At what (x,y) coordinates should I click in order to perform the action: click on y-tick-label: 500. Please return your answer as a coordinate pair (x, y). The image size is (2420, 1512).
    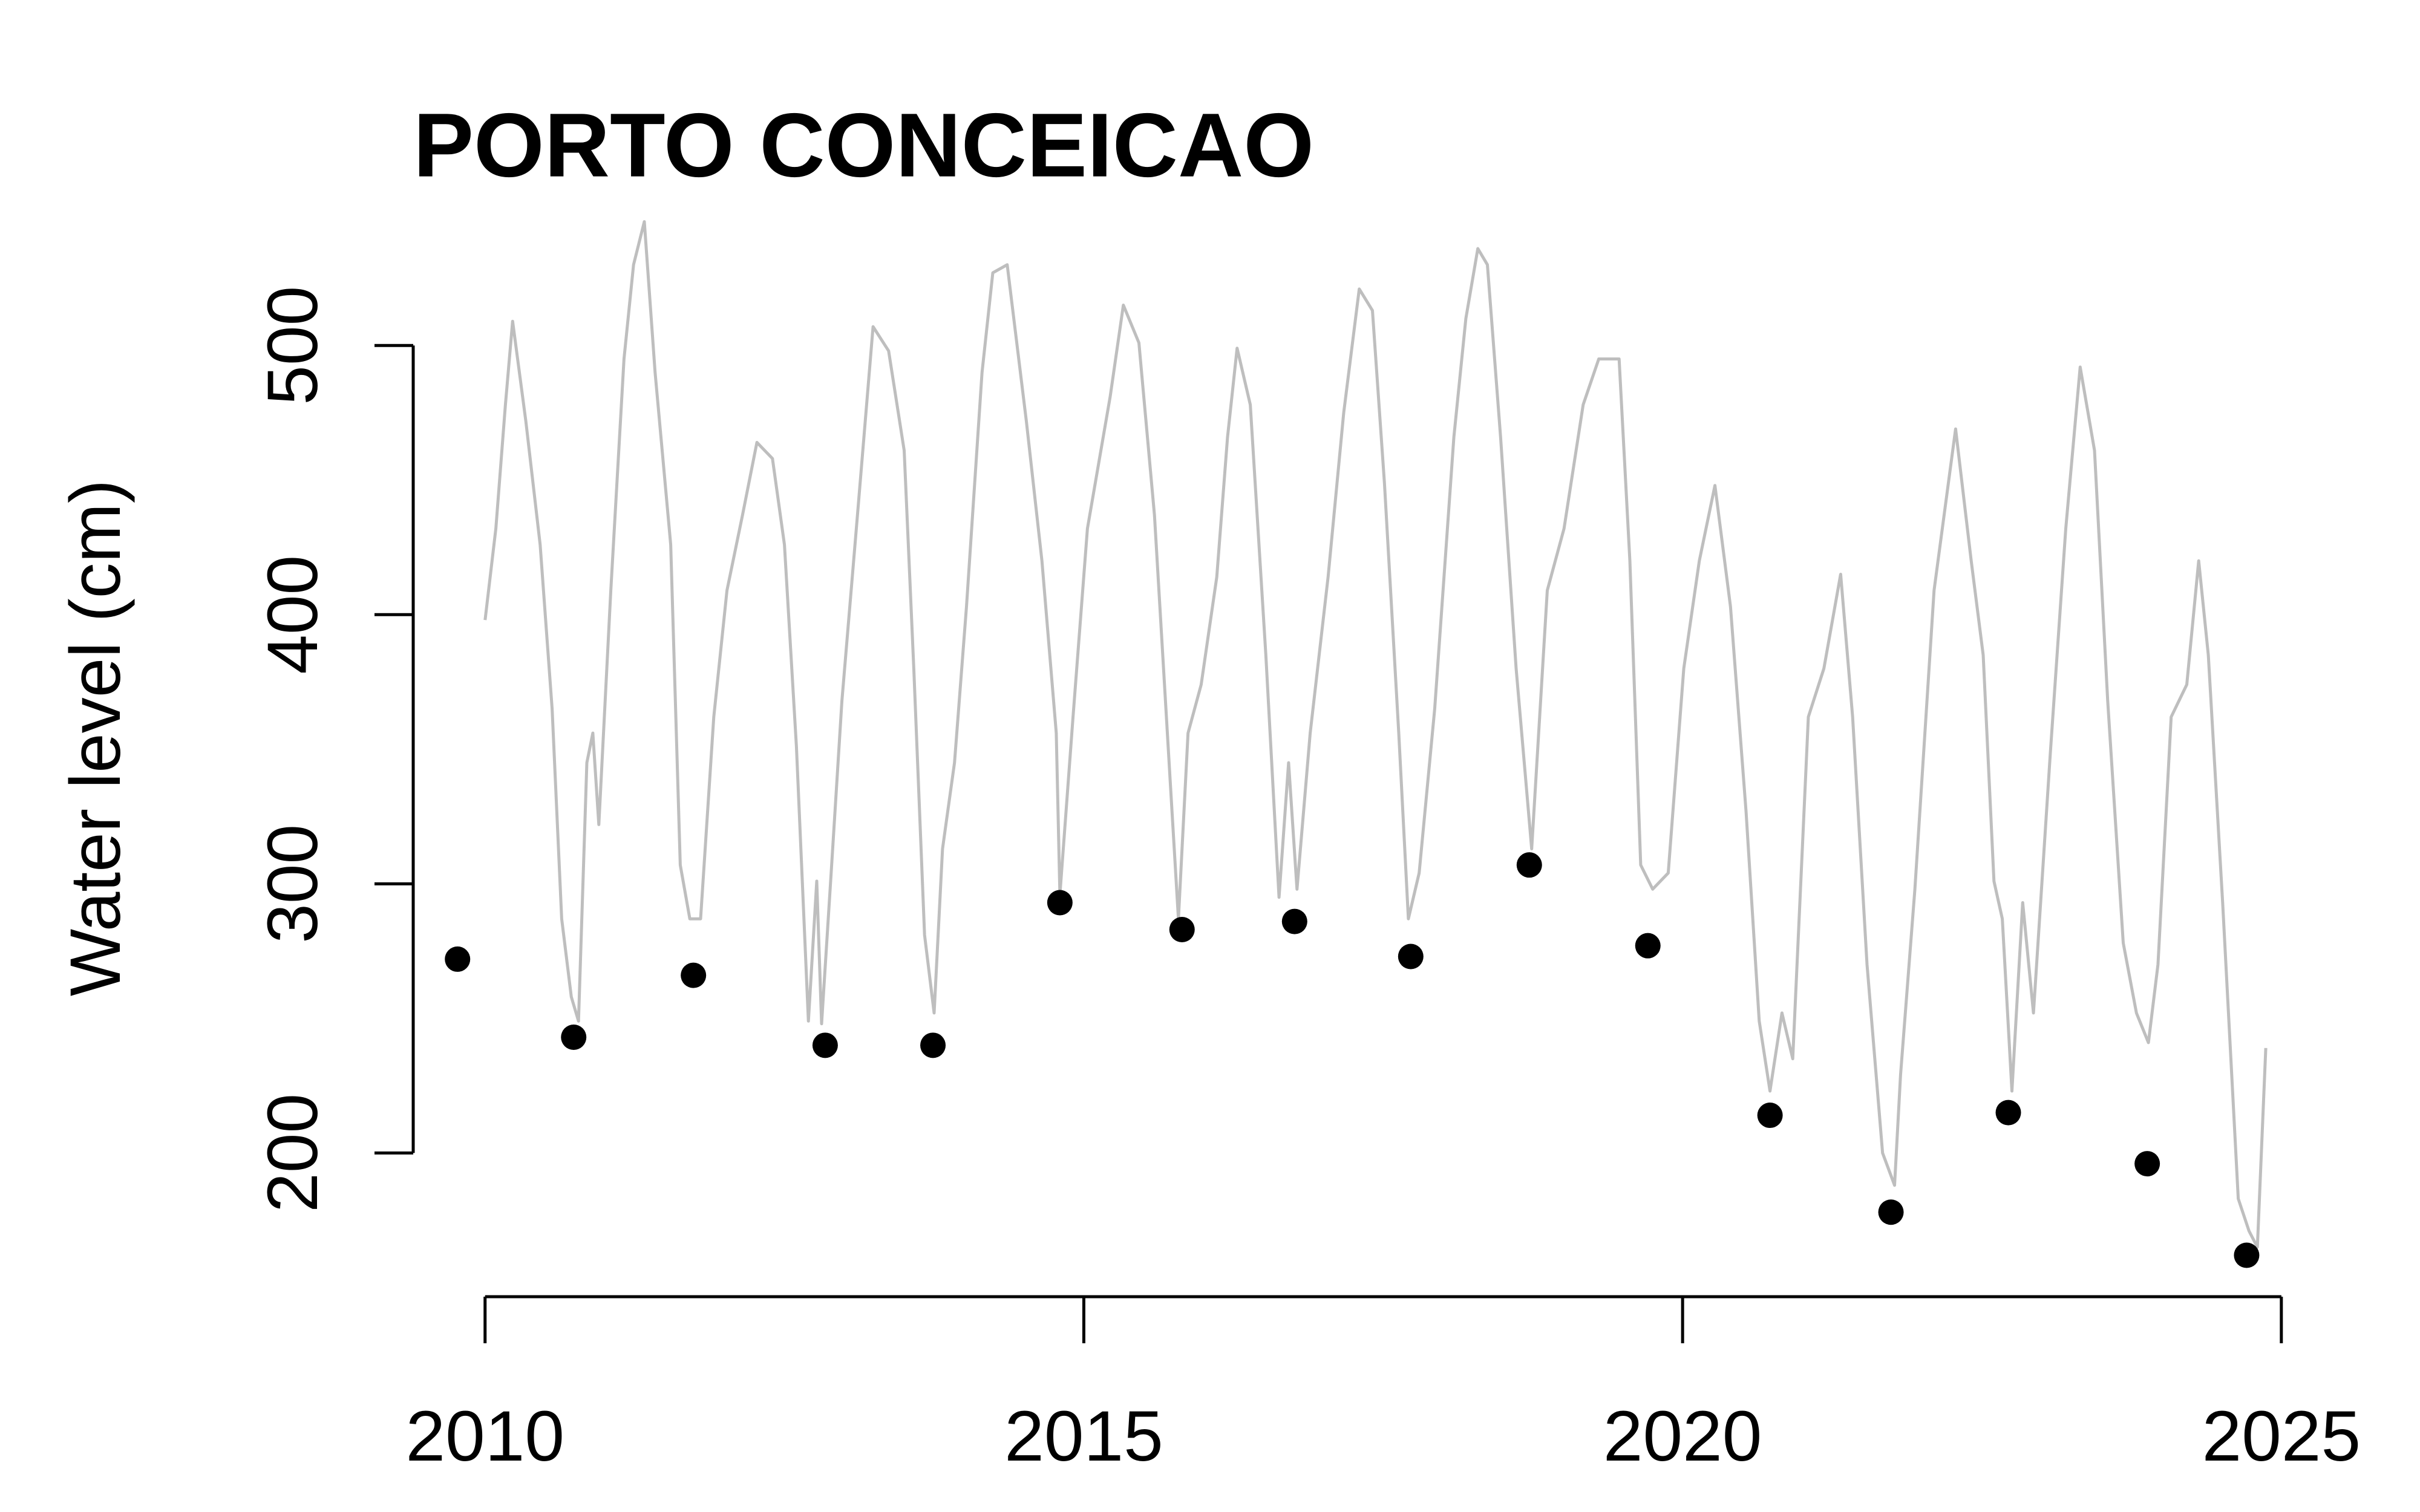
    Looking at the image, I should click on (293, 345).